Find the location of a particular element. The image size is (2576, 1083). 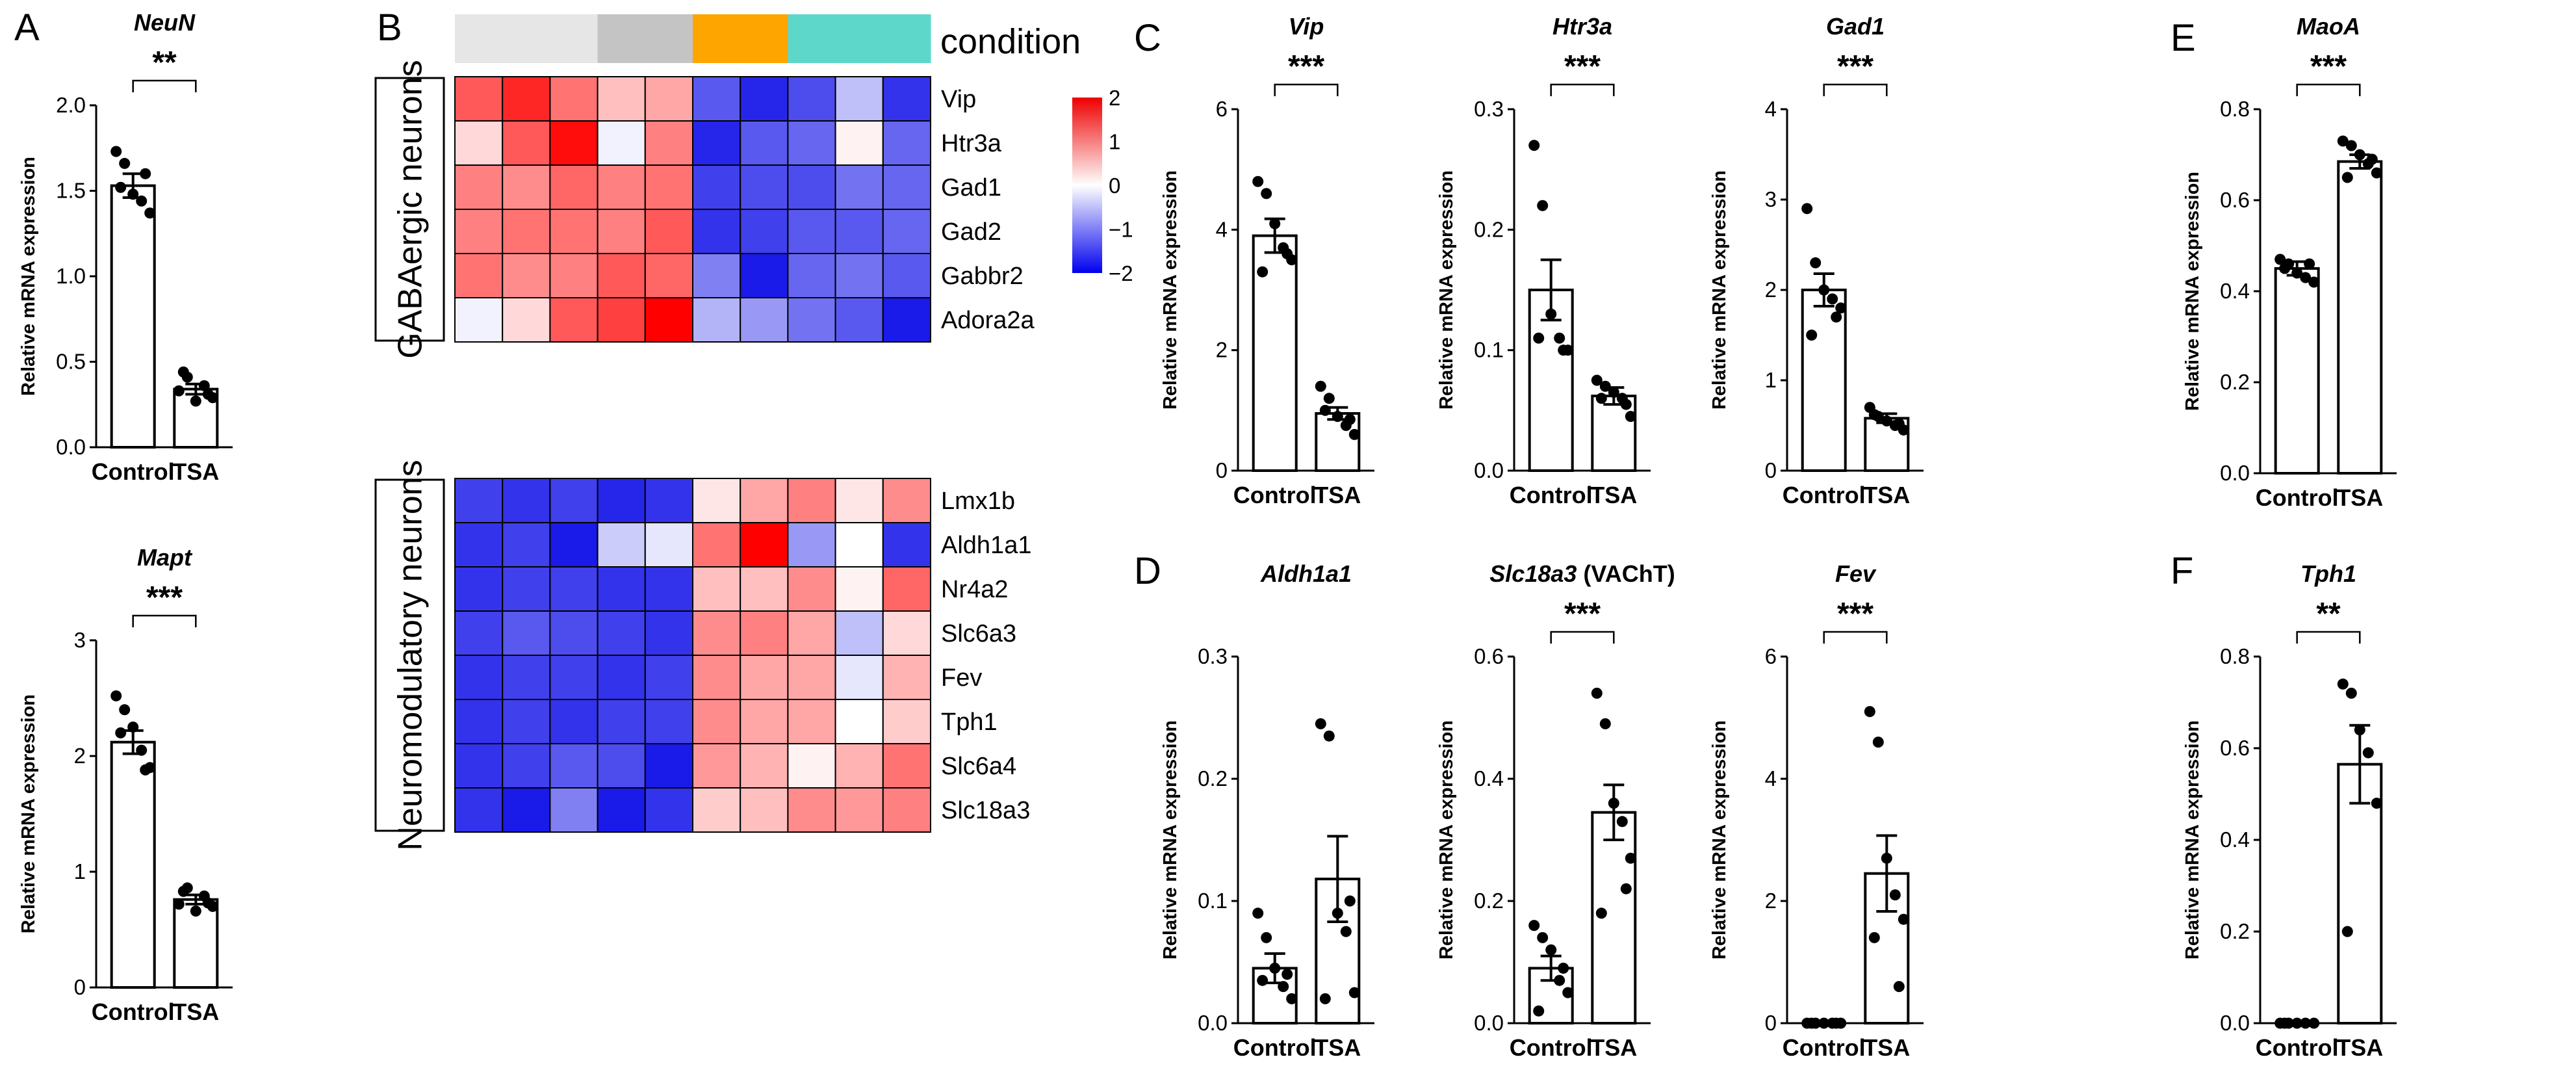

chart-title-gene: NeuN is located at coordinates (165, 22).